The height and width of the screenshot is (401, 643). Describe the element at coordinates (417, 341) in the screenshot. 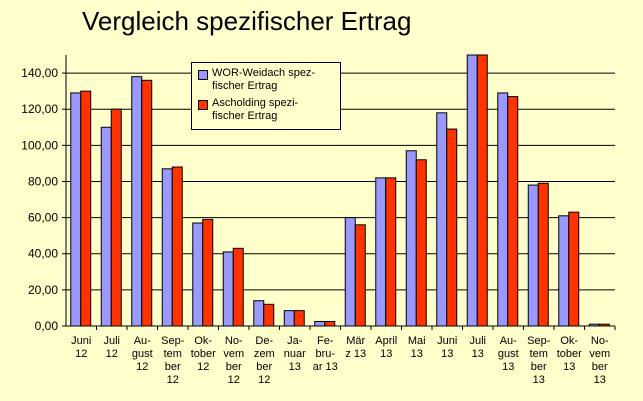

I see `x-tick-label-line: Mai` at that location.